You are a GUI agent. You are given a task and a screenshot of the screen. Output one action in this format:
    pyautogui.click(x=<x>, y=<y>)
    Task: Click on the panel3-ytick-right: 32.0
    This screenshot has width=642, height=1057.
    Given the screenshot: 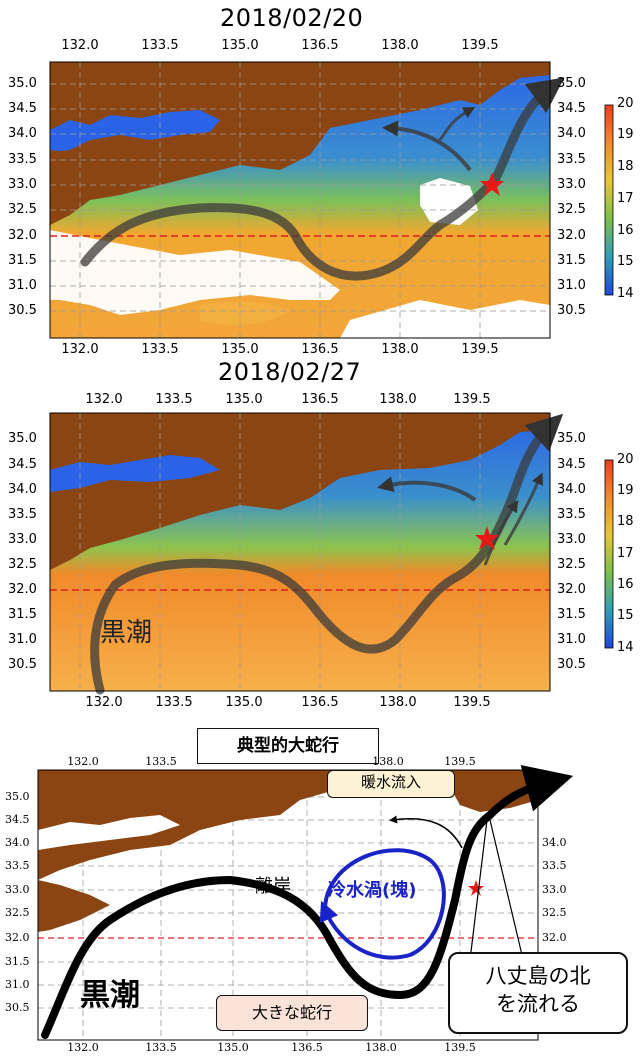 What is the action you would take?
    pyautogui.click(x=554, y=937)
    